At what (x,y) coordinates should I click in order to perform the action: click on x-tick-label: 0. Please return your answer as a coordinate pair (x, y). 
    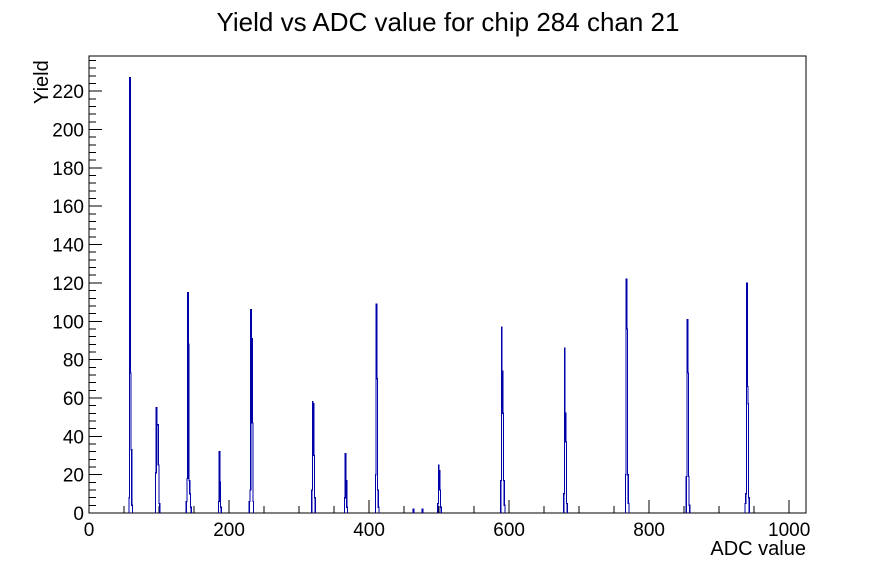
    Looking at the image, I should click on (89, 530).